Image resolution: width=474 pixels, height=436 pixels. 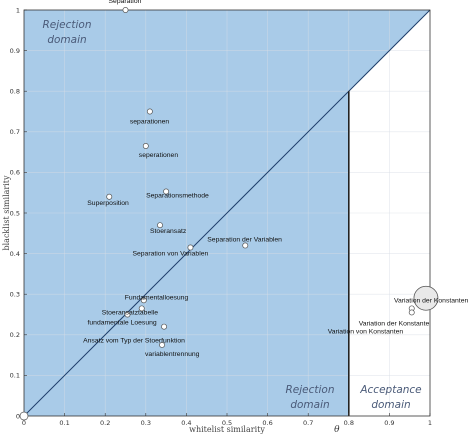 What do you see at coordinates (15, 376) in the screenshot?
I see `y-tick-label: 0.1` at bounding box center [15, 376].